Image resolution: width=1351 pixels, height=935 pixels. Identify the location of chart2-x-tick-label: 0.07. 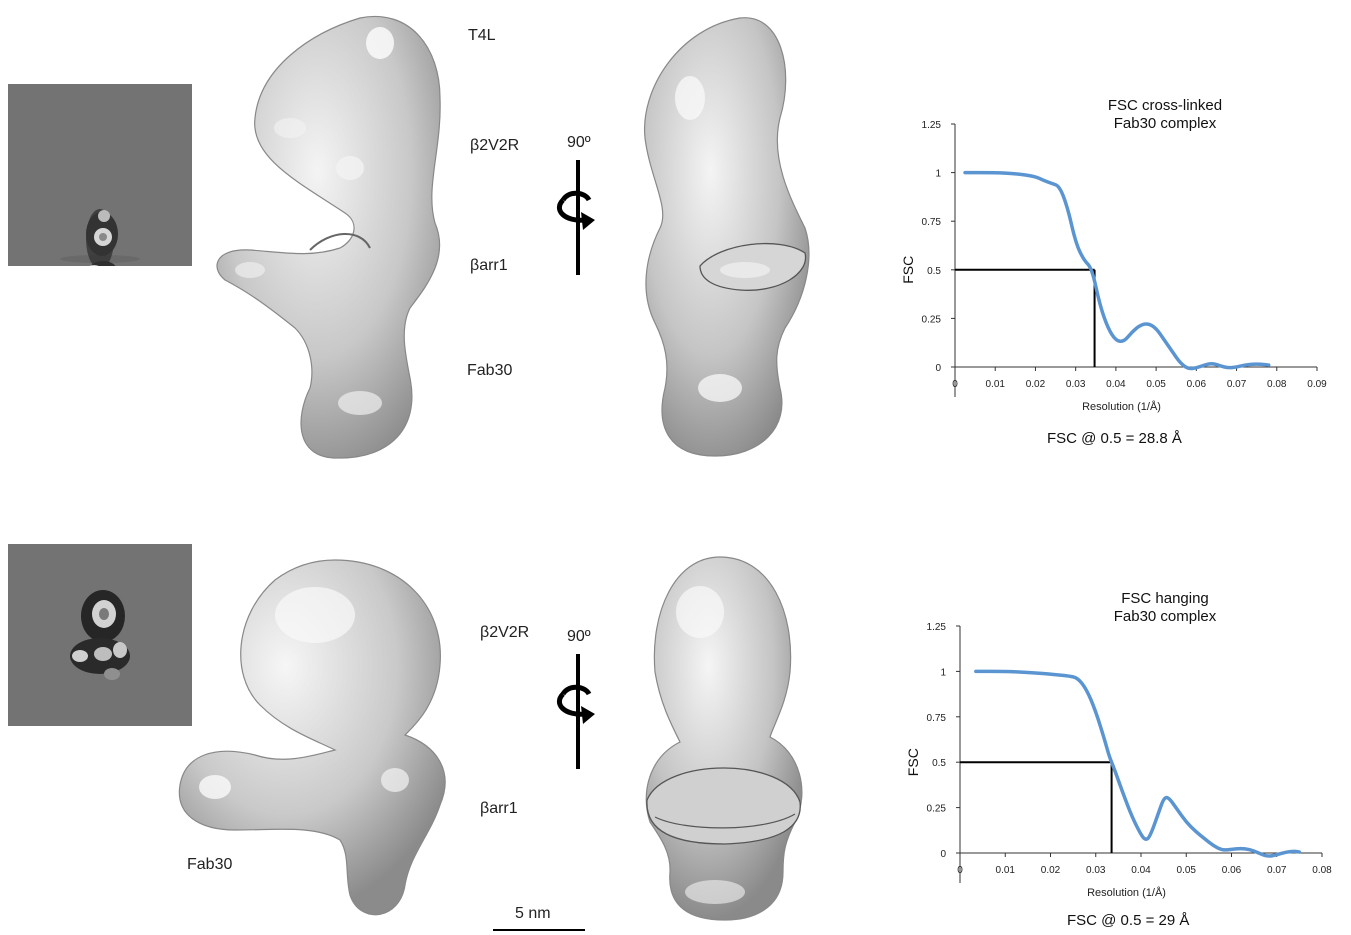
(1277, 870).